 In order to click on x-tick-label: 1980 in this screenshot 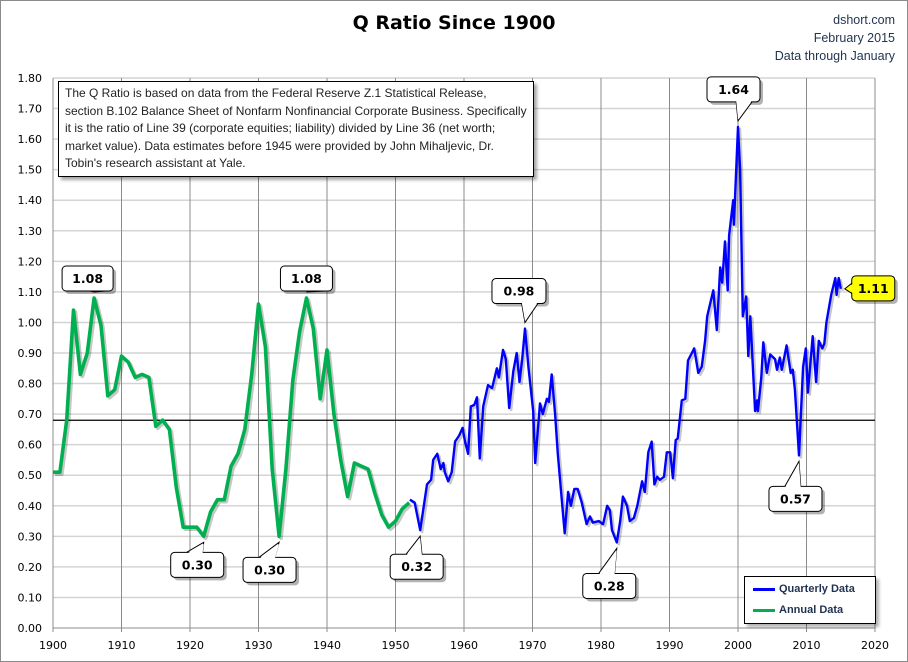, I will do `click(601, 645)`.